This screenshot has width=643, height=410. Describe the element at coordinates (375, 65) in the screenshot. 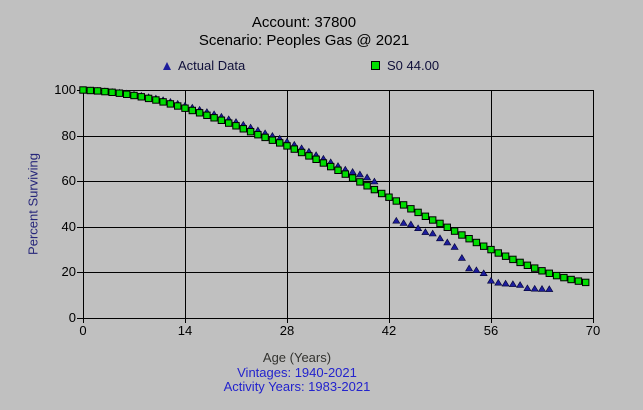

I see `fitted-curve-square-icon` at that location.